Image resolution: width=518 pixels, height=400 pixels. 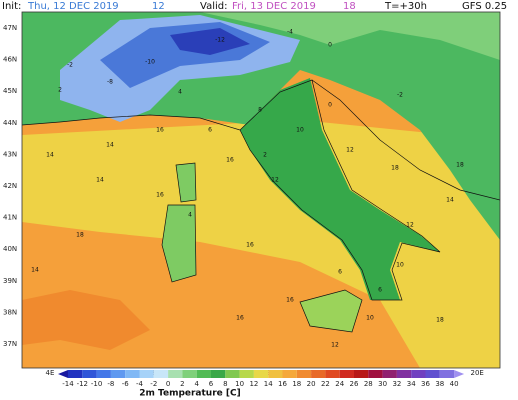 What do you see at coordinates (10, 249) in the screenshot?
I see `lat-tick: 40N` at bounding box center [10, 249].